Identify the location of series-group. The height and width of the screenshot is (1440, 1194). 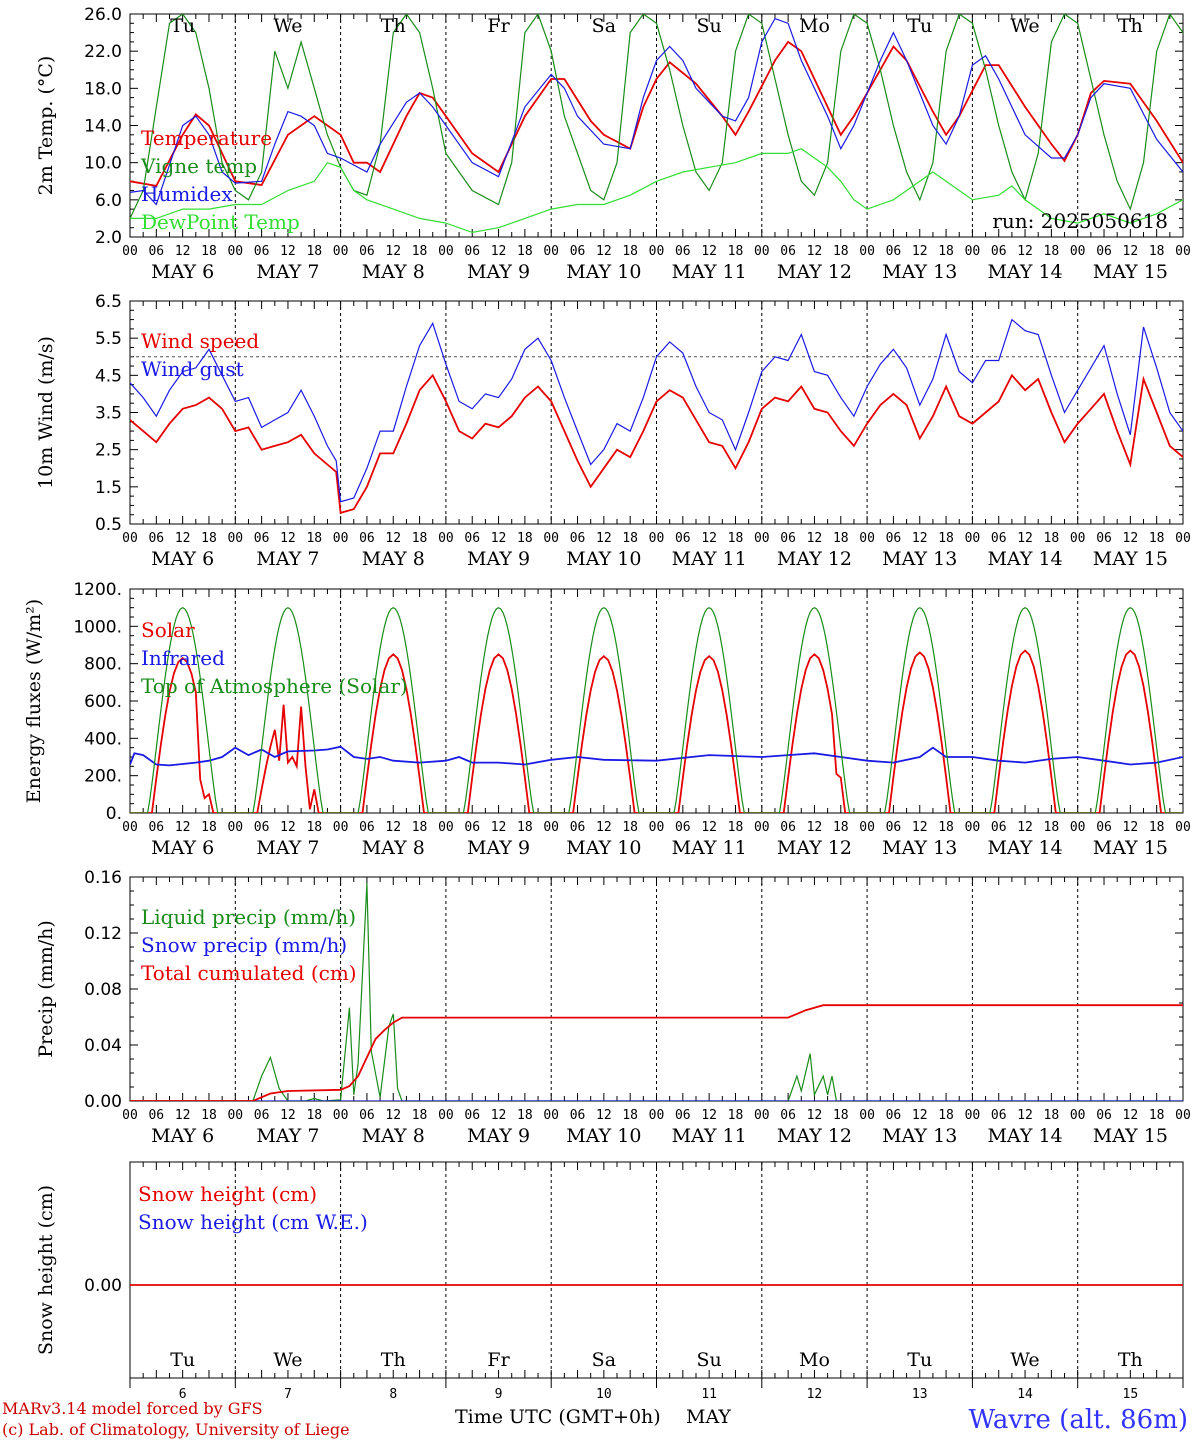
(656, 416).